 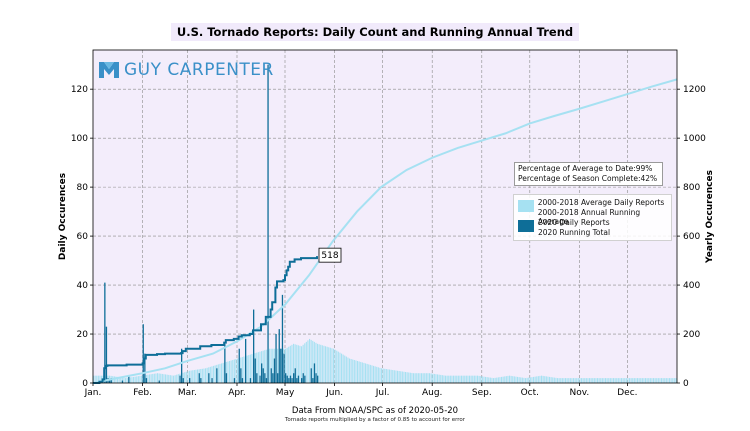 What do you see at coordinates (142, 393) in the screenshot?
I see `x-tick-label: Feb.` at bounding box center [142, 393].